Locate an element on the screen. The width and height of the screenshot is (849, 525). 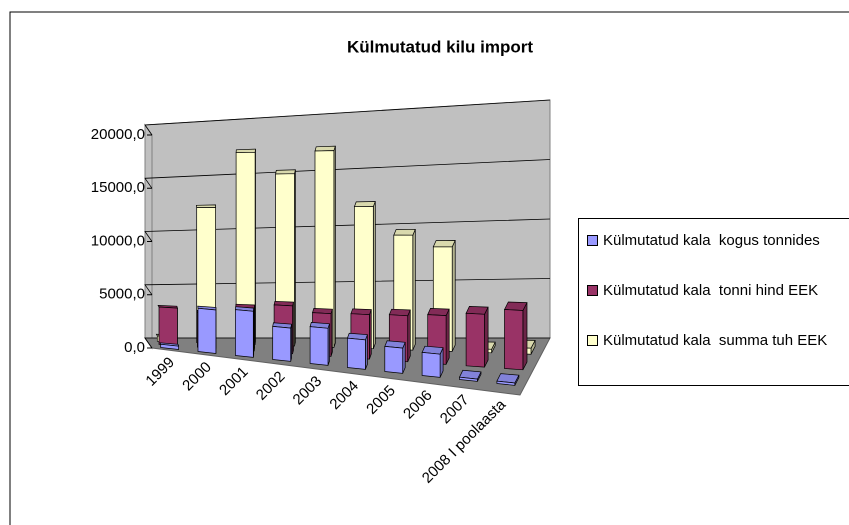
y-tick-label: 0,0 is located at coordinates (134, 347).